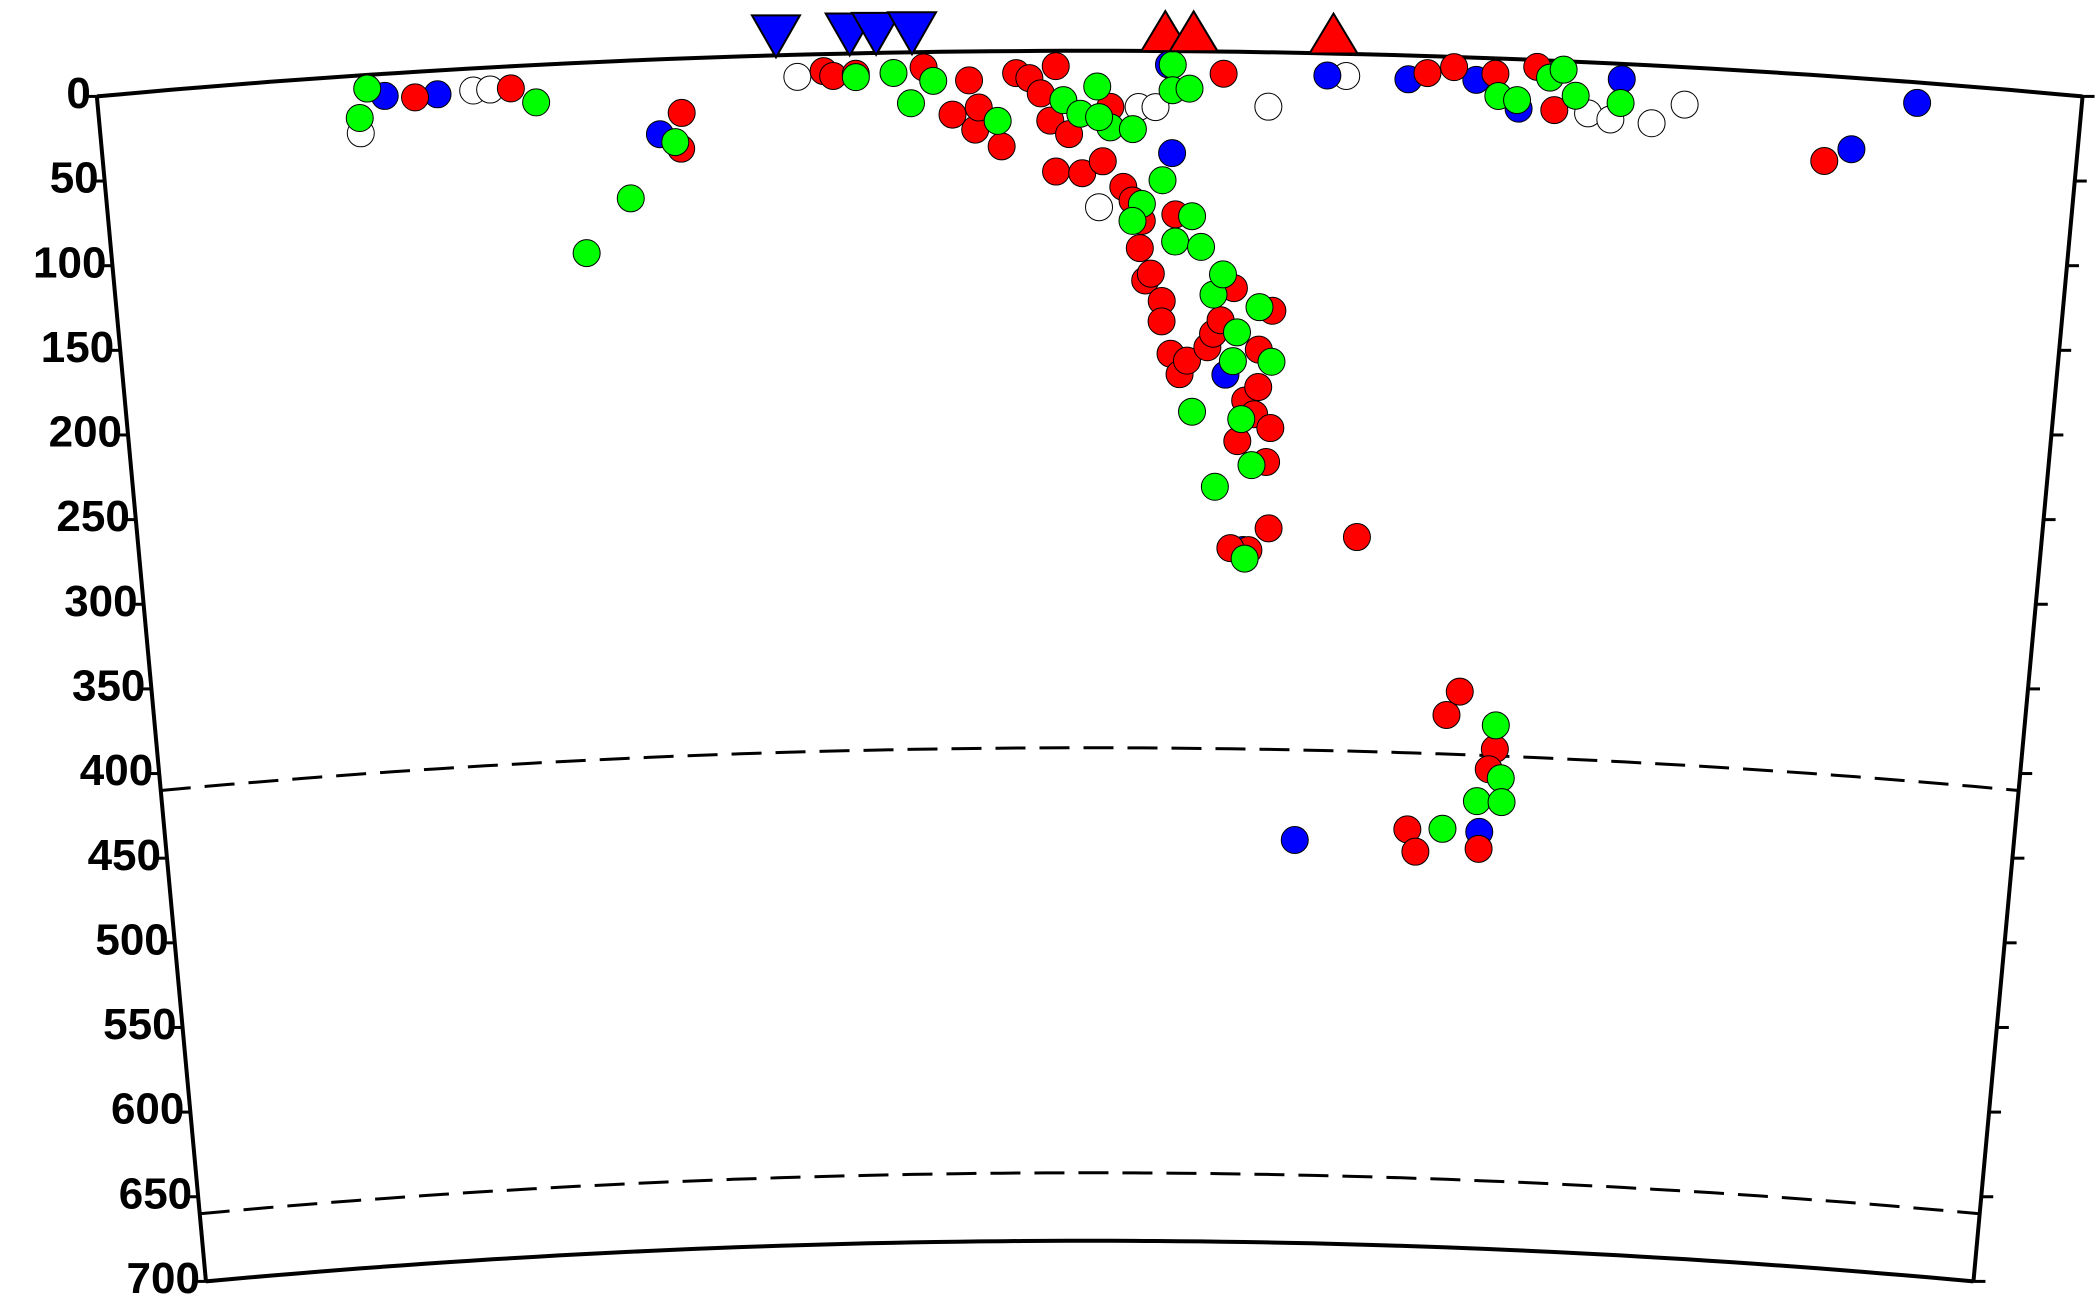  What do you see at coordinates (2028, 689) in the screenshot?
I see `frame-side` at bounding box center [2028, 689].